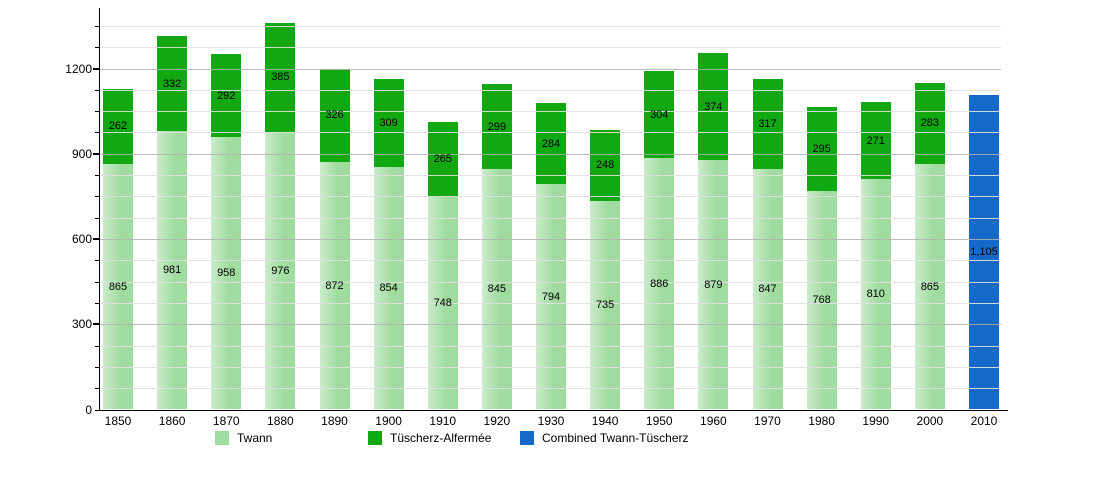 This screenshot has width=1100, height=500. I want to click on bar-1940-twann, so click(605, 305).